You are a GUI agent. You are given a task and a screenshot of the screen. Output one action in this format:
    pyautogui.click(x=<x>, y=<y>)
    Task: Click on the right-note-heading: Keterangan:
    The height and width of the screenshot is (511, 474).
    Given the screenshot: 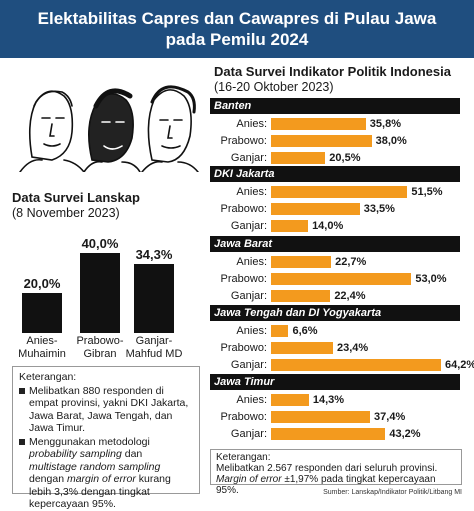 What is the action you would take?
    pyautogui.click(x=243, y=457)
    